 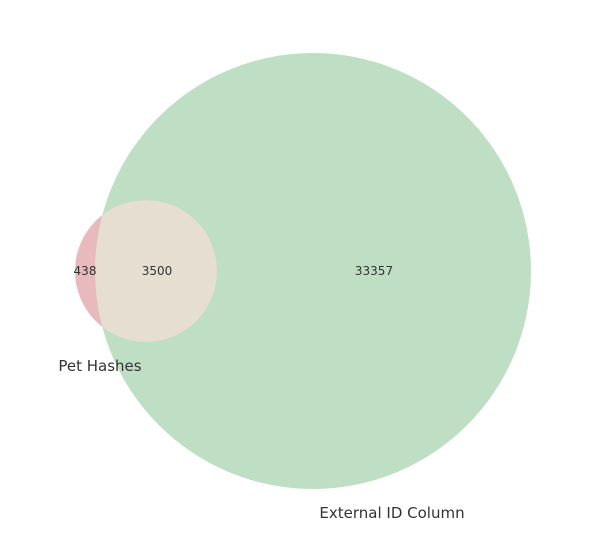 What do you see at coordinates (391, 513) in the screenshot?
I see `set-label-b: External ID Column` at bounding box center [391, 513].